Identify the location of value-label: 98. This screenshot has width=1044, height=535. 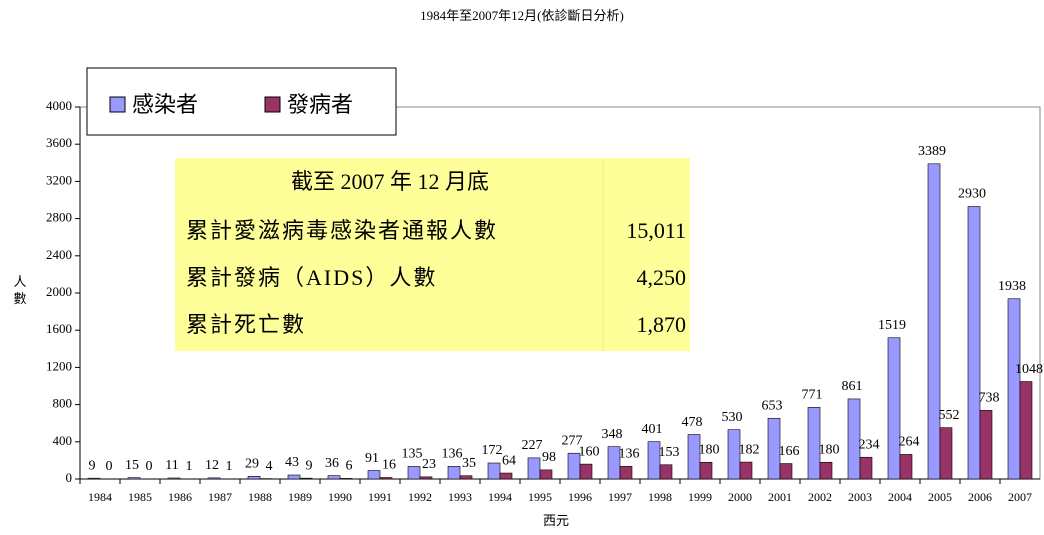
(549, 457).